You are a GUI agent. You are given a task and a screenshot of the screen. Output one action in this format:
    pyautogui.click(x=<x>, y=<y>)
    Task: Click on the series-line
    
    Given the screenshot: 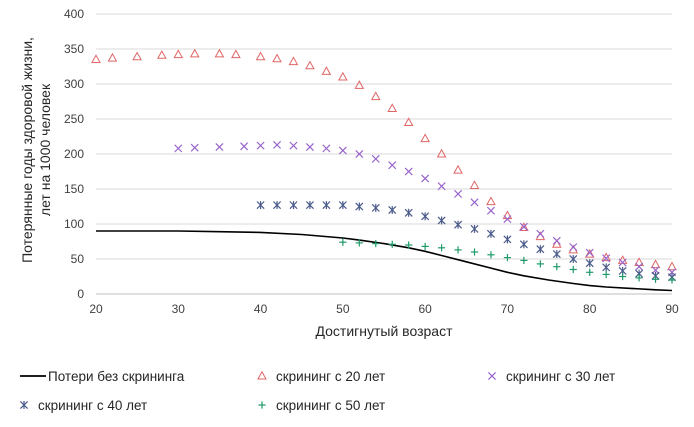 What is the action you would take?
    pyautogui.click(x=384, y=261)
    